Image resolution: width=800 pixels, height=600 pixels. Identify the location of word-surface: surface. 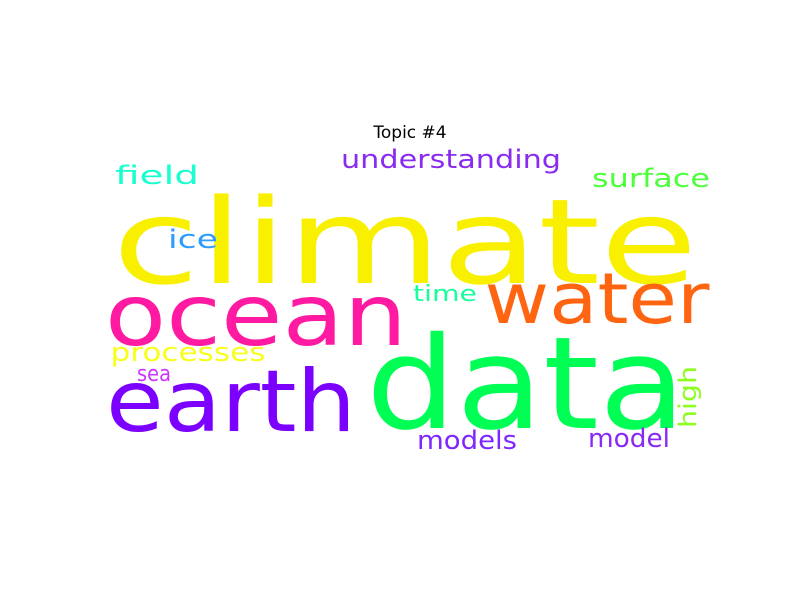
(651, 179).